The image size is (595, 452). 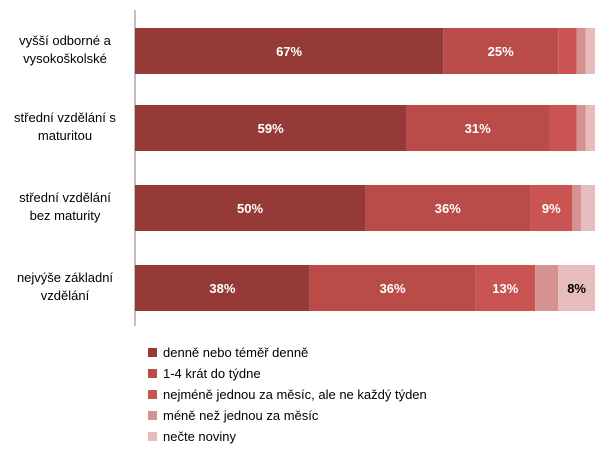 I want to click on legend-label: nečte noviny, so click(x=199, y=436).